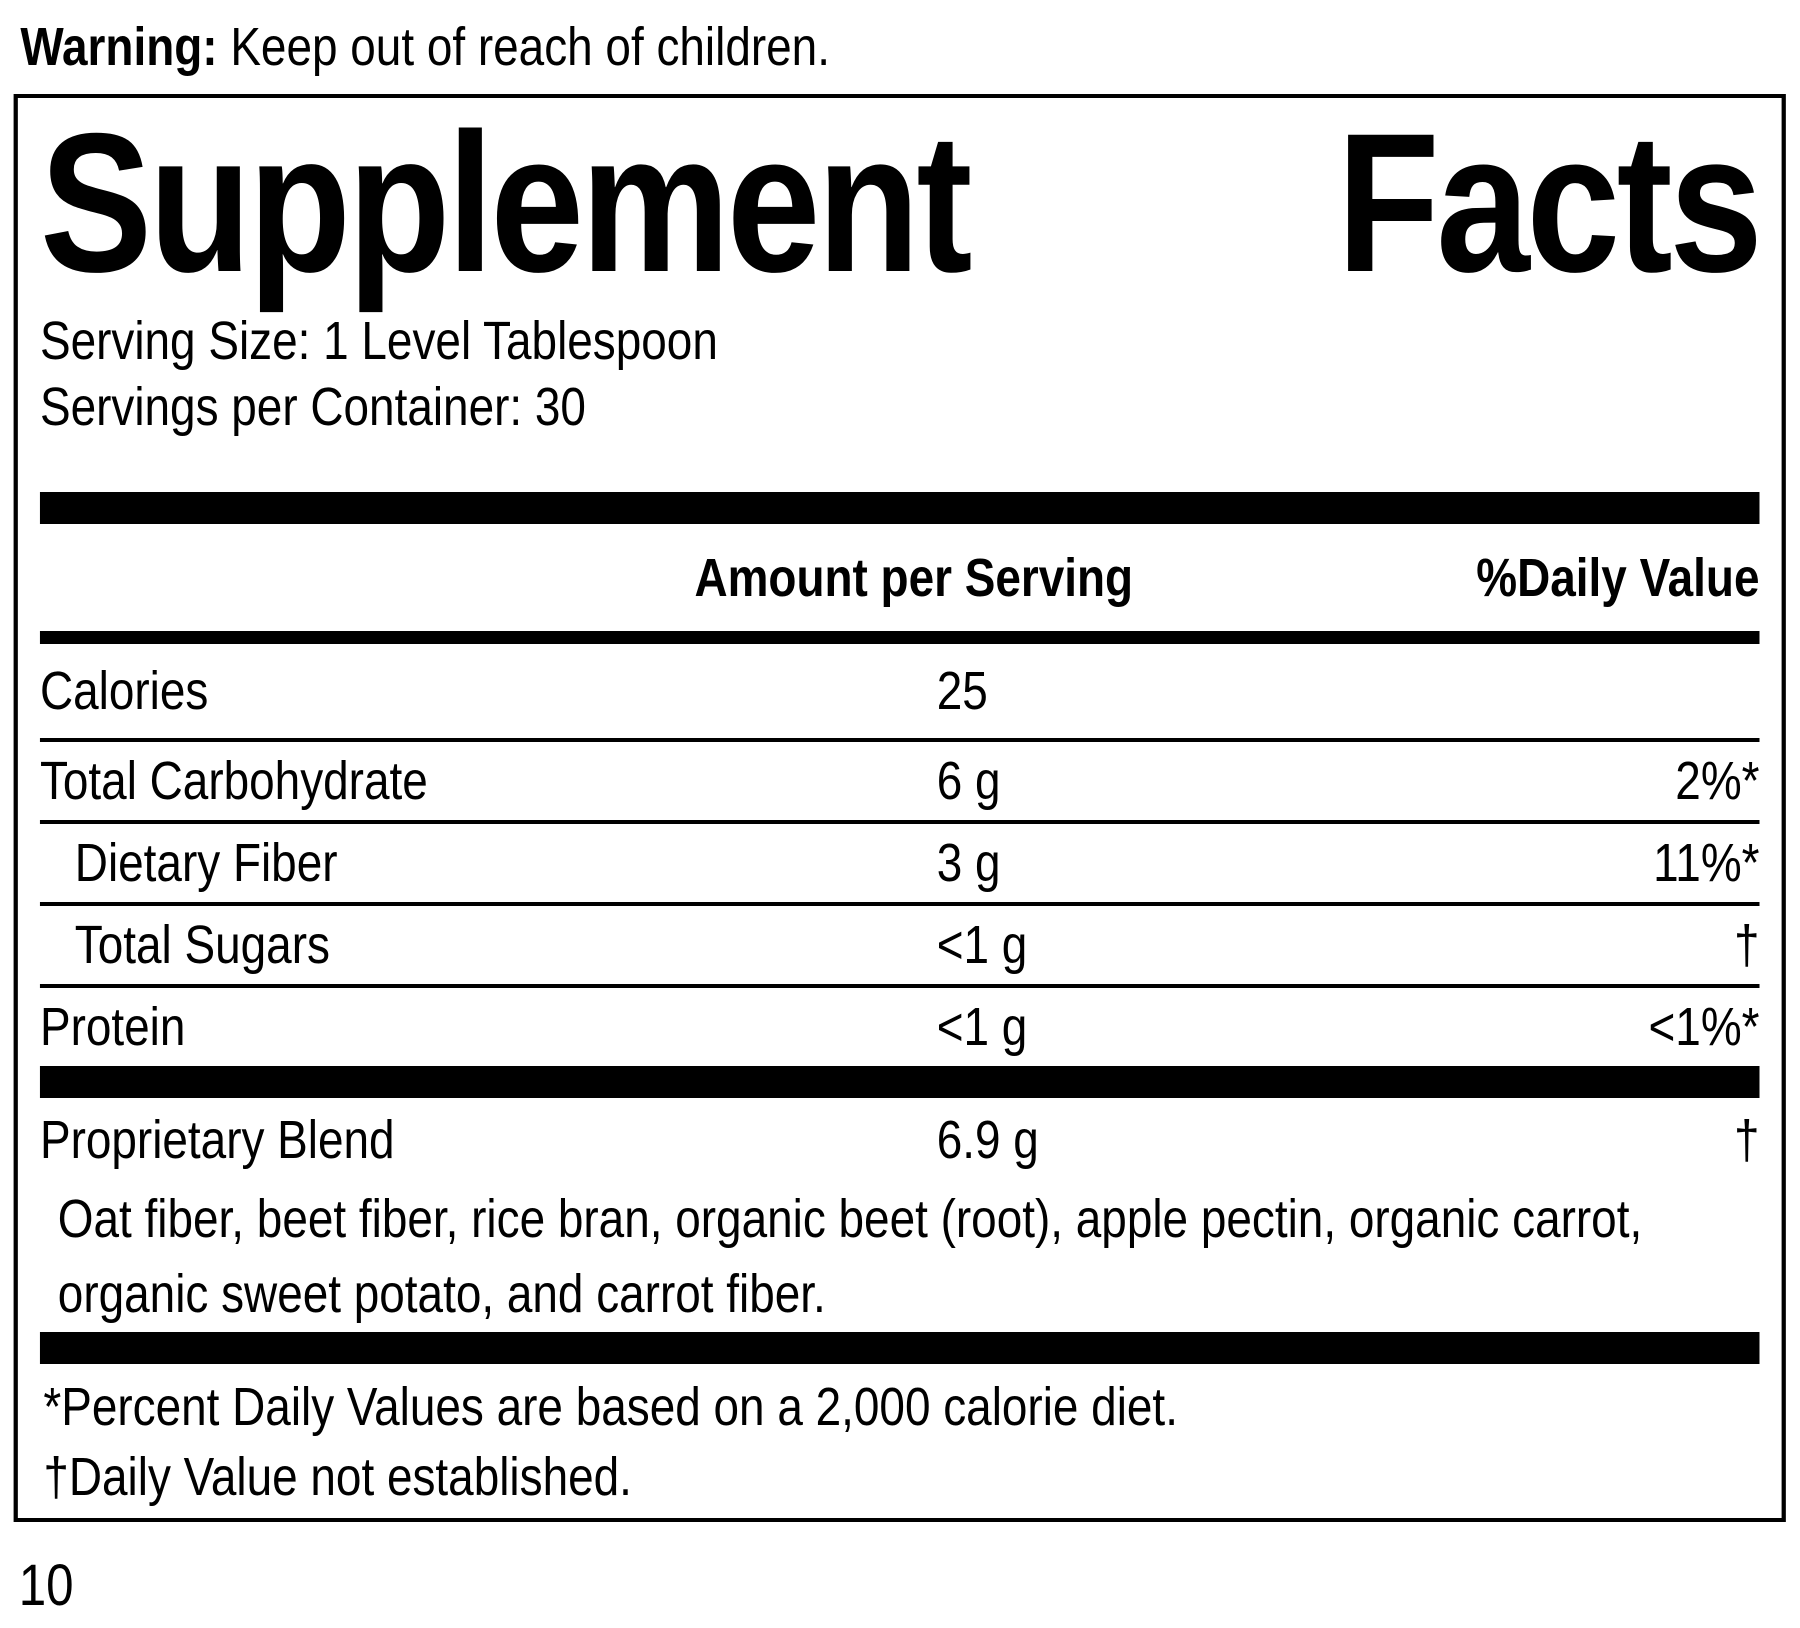 Image resolution: width=1800 pixels, height=1628 pixels. Describe the element at coordinates (968, 781) in the screenshot. I see `nutrient-amount: 6 g` at that location.